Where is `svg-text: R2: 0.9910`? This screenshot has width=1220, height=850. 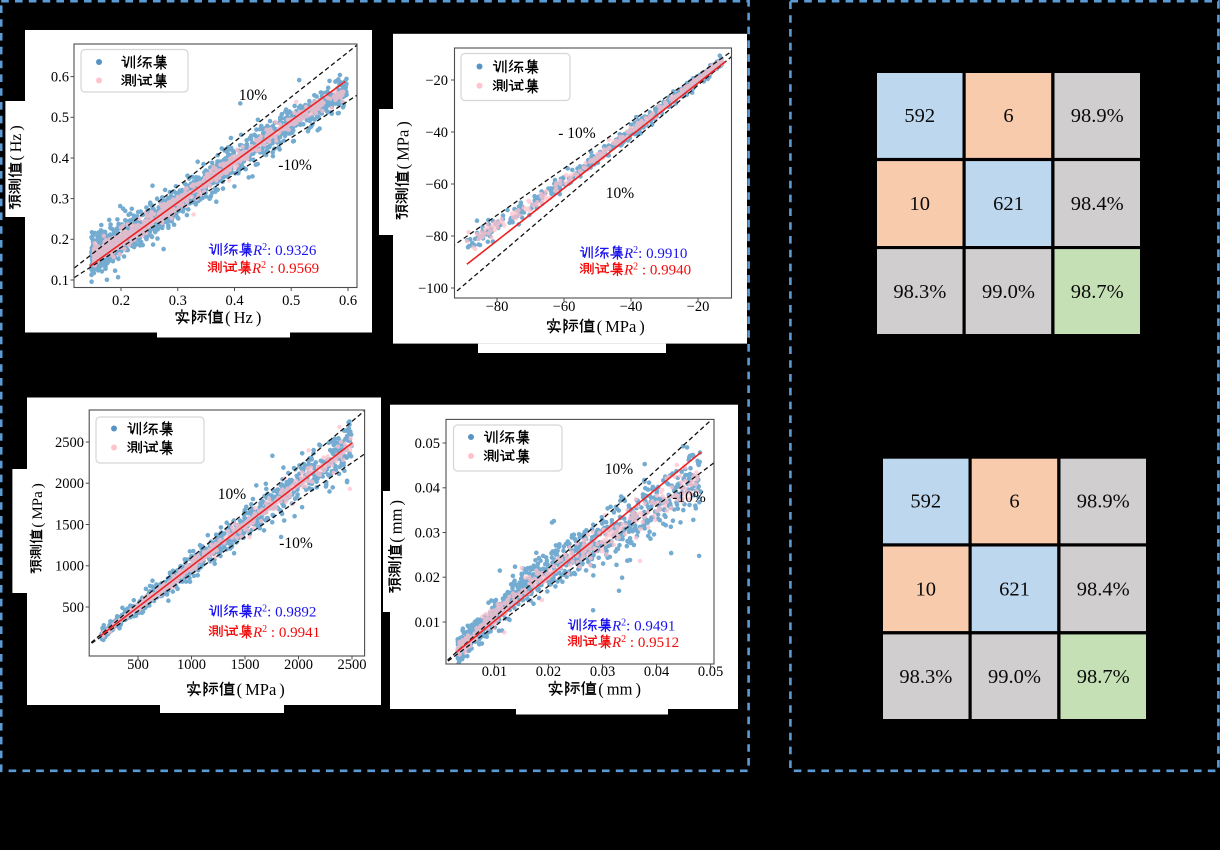
svg-text: R2: 0.9910 is located at coordinates (655, 253).